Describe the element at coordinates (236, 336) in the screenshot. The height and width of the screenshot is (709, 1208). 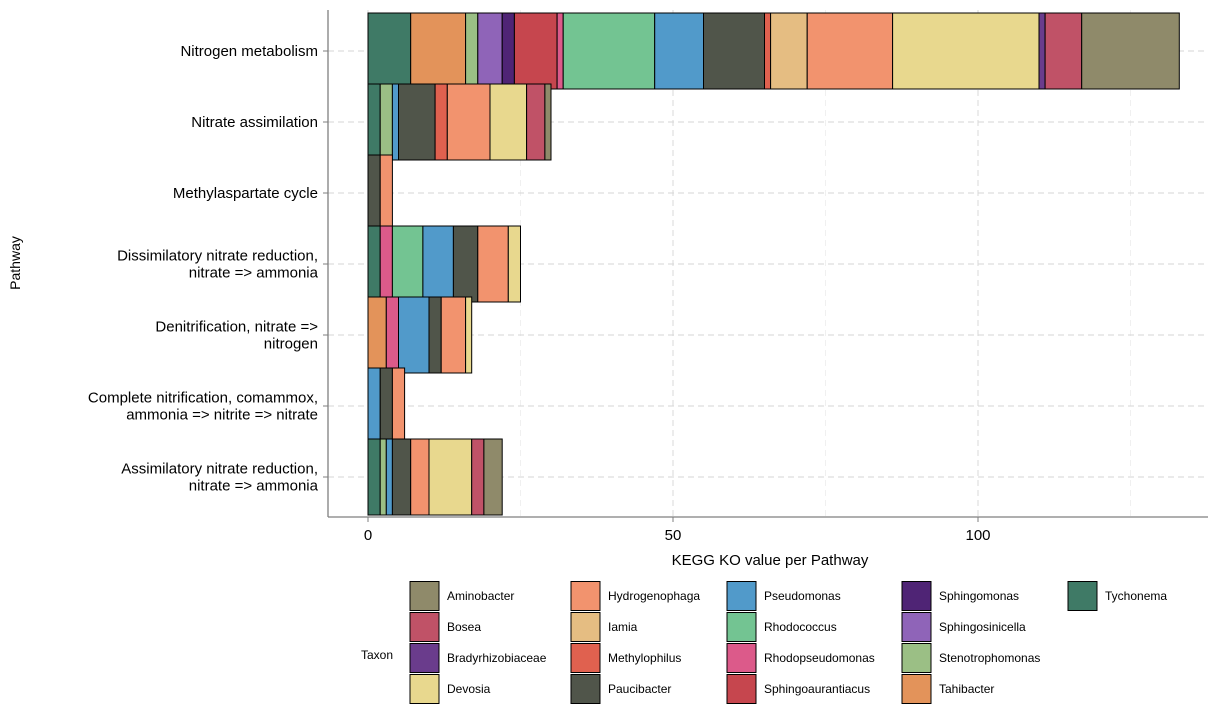
I see `y-tick-label: Denitrification, nitrate => nitrogen` at that location.